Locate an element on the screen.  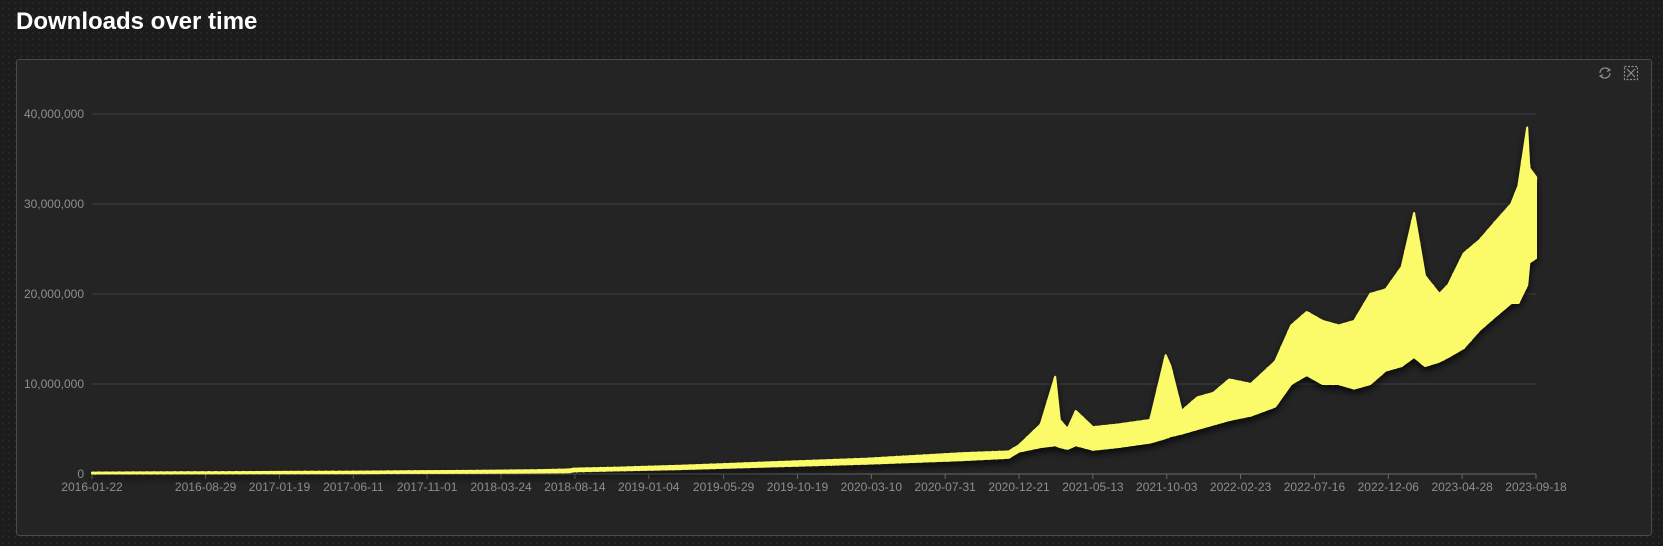
x-tick-label: 2019-05-29 is located at coordinates (724, 487).